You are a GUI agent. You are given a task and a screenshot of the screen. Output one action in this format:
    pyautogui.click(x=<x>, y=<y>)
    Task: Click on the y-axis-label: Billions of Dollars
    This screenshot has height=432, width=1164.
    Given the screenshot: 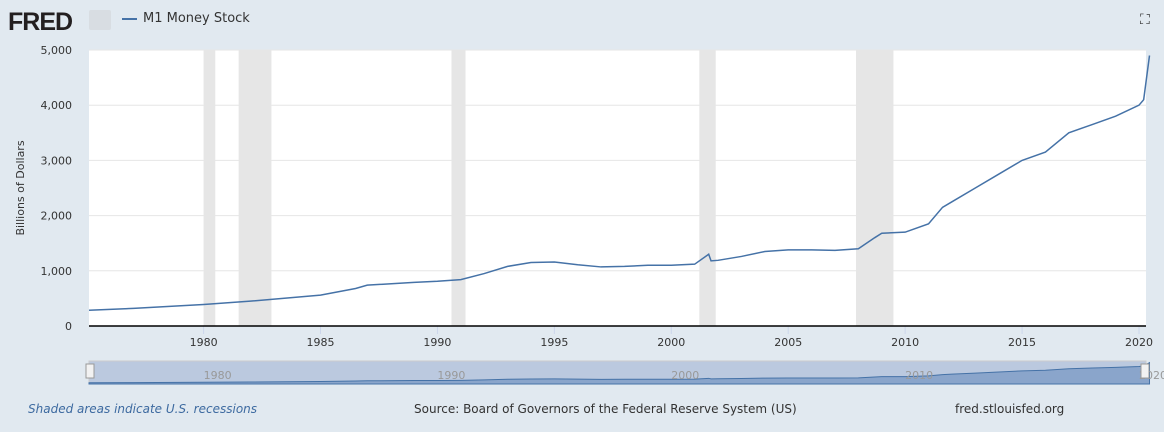 What is the action you would take?
    pyautogui.click(x=20, y=187)
    